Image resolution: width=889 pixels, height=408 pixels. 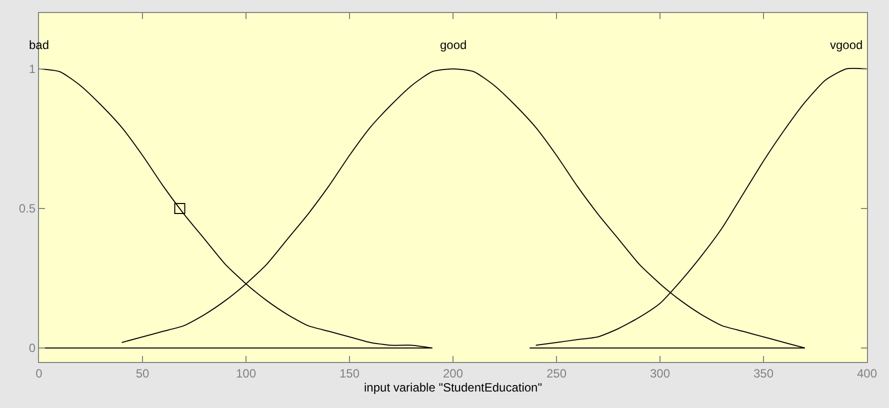 I want to click on series-label: good, so click(x=453, y=45).